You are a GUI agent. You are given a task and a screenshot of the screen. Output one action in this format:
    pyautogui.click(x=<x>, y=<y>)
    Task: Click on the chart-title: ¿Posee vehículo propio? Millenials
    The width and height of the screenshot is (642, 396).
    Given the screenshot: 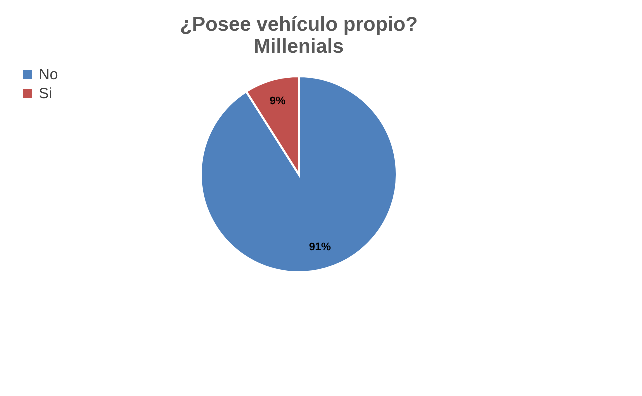 What is the action you would take?
    pyautogui.click(x=299, y=36)
    